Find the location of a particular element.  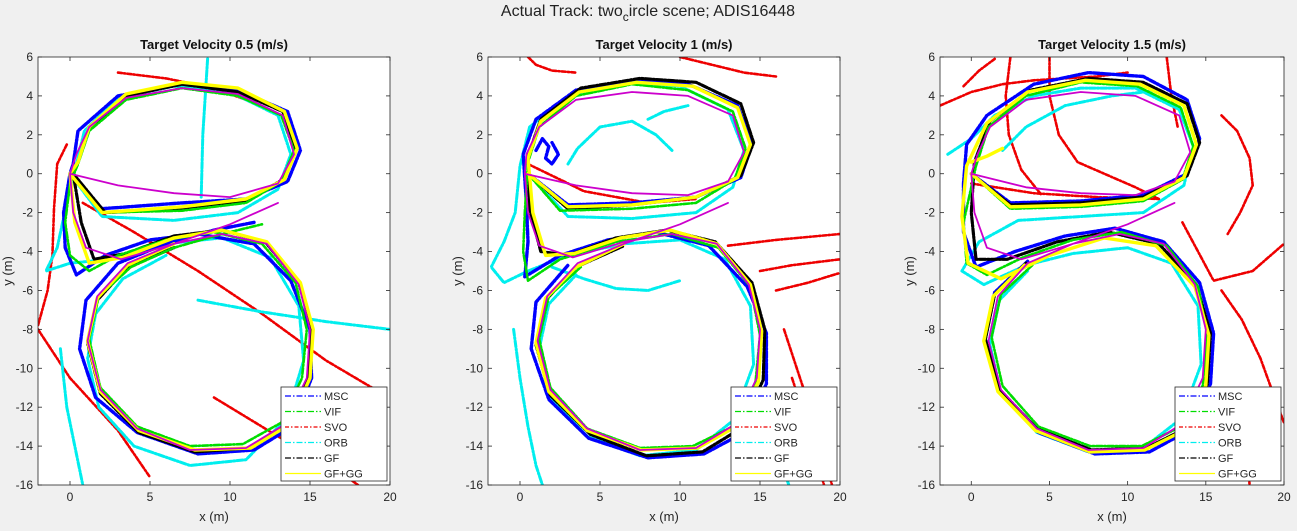

series-line-ground-truth is located at coordinates (190, 269).